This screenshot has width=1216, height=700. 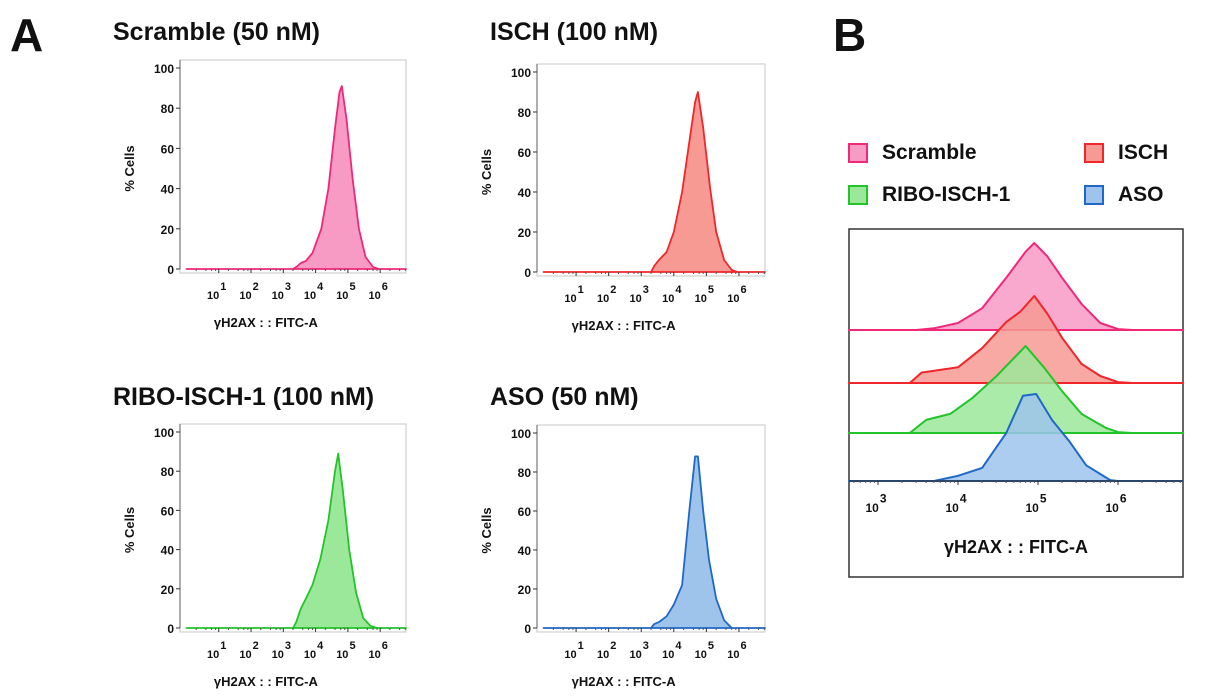 I want to click on offset-histogram-panel: 10³ 10⁴ 10⁵ 10⁶ γH2AX : : FITC-A, so click(x=1016, y=403).